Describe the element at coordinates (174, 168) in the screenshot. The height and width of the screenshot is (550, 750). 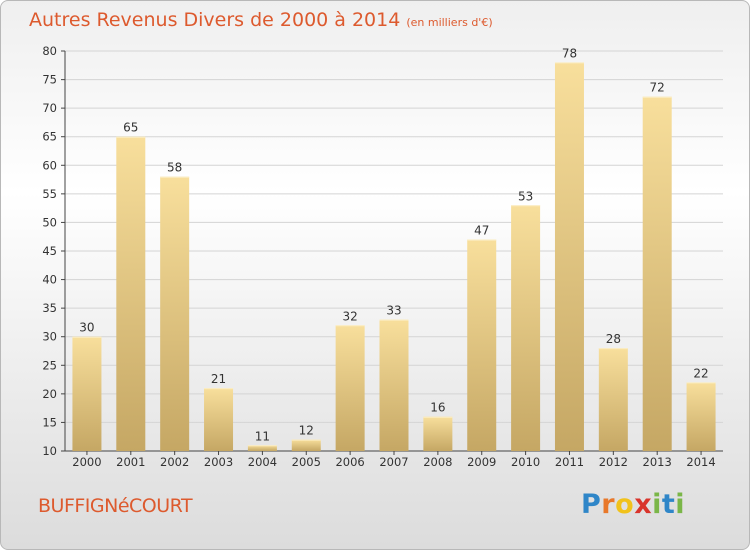
I see `value-label: 58` at that location.